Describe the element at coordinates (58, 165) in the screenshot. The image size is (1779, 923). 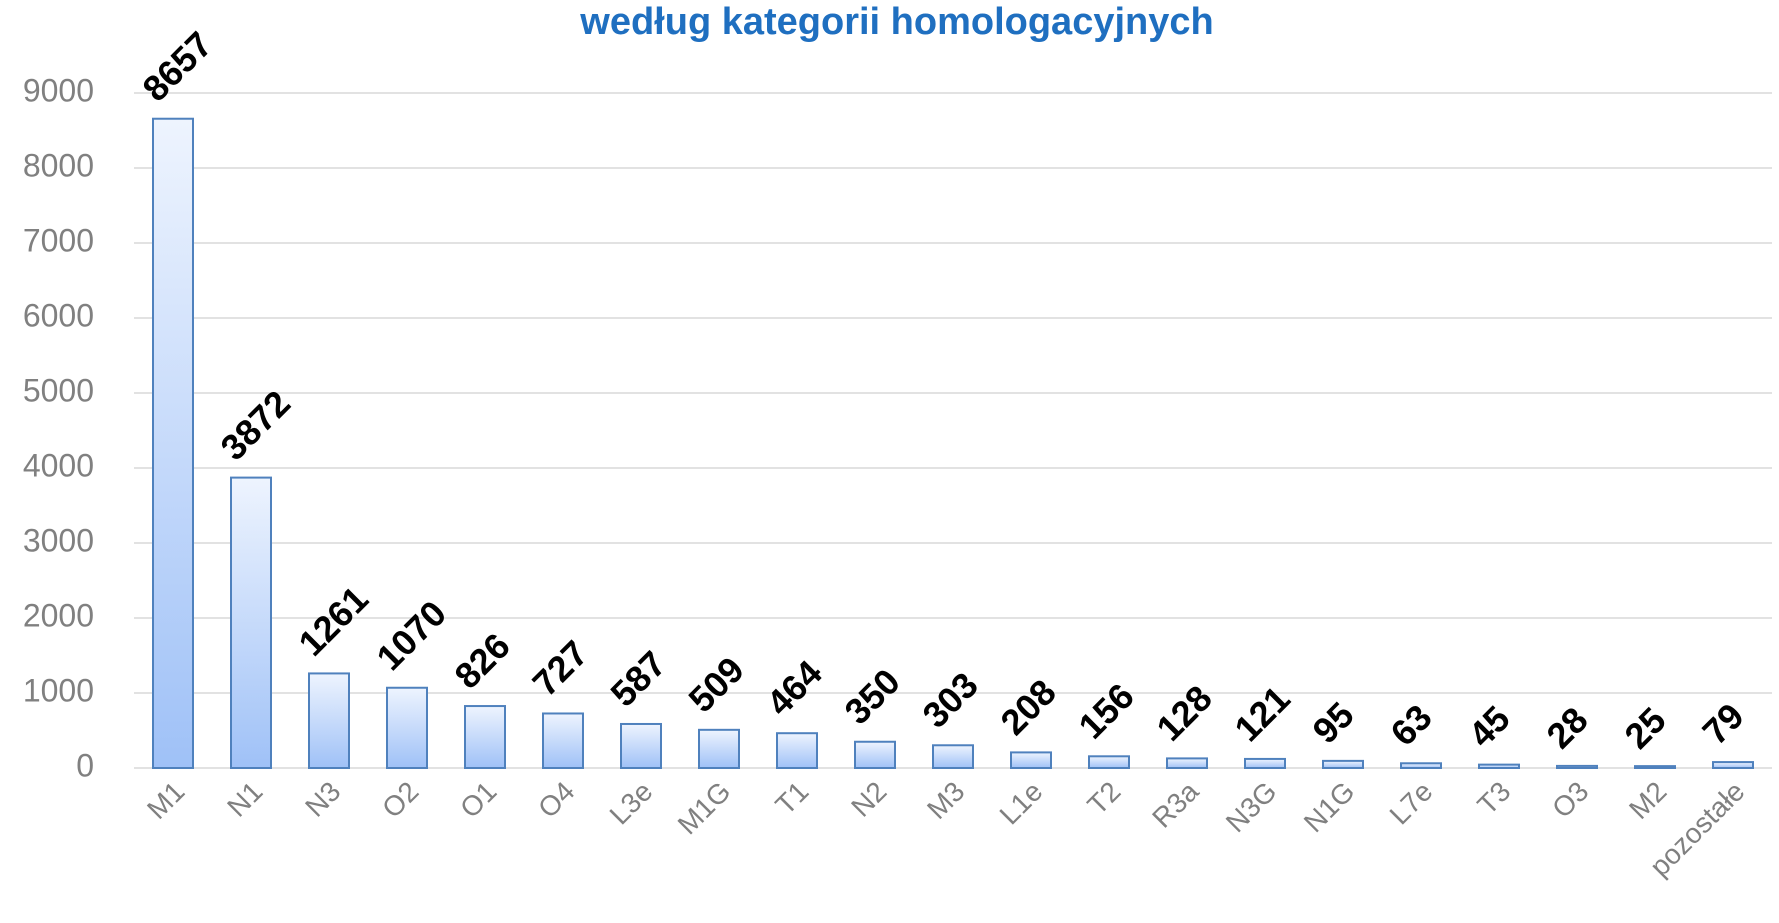
I see `y-tick-label: 8000` at that location.